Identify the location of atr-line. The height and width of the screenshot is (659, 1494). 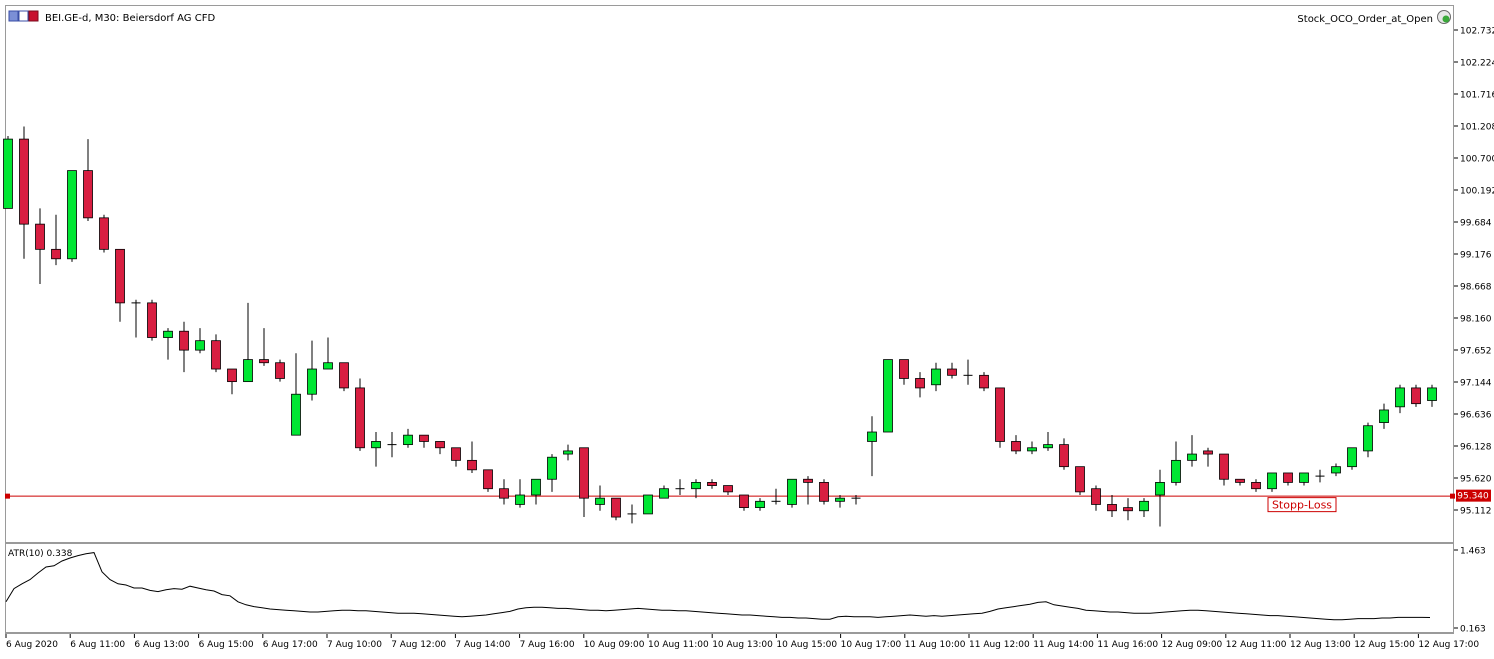
(718, 586).